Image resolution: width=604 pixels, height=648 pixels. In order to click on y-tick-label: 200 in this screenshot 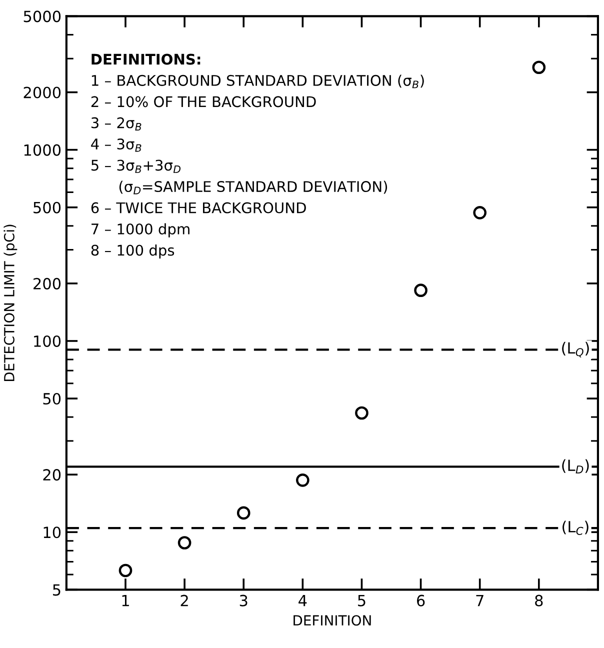, I will do `click(47, 284)`.